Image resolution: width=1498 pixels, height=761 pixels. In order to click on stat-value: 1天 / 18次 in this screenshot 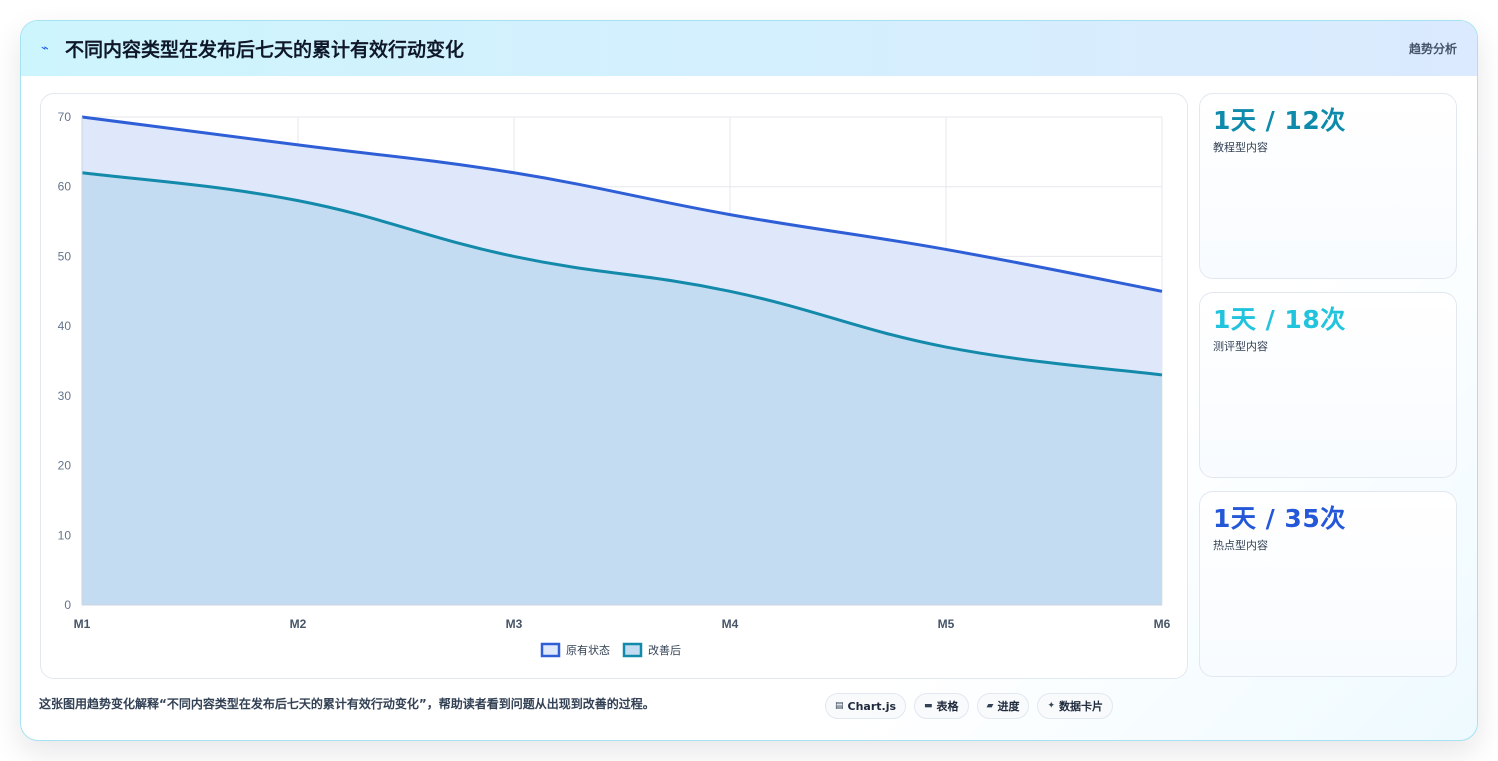, I will do `click(1279, 319)`.